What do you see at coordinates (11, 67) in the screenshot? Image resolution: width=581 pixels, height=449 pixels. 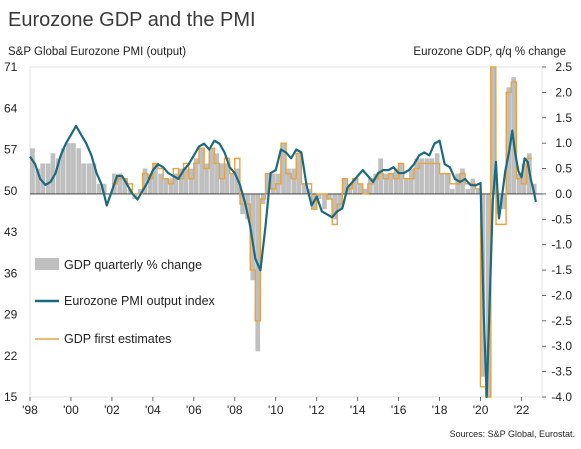 I see `left-tick-label: 71` at bounding box center [11, 67].